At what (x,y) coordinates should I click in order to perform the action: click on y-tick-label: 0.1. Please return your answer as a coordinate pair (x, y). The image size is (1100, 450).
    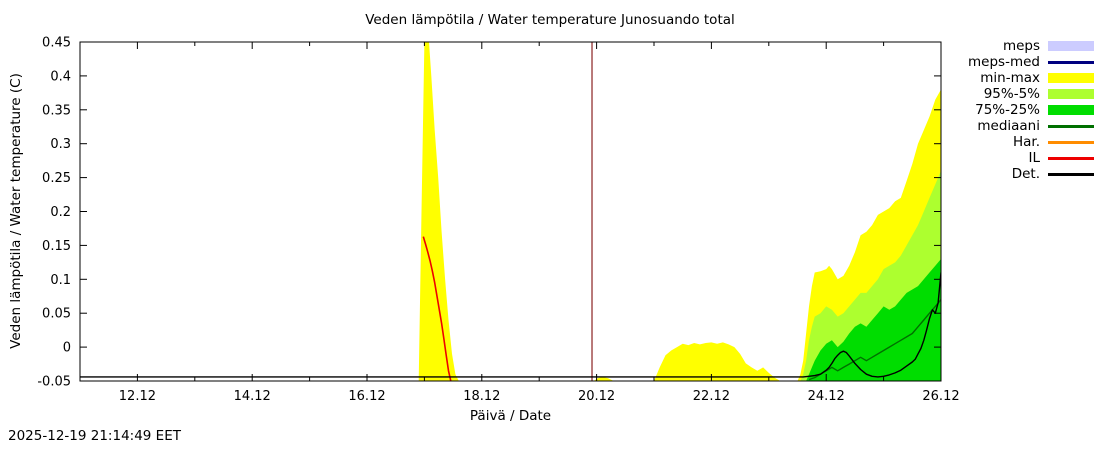
    Looking at the image, I should click on (60, 280).